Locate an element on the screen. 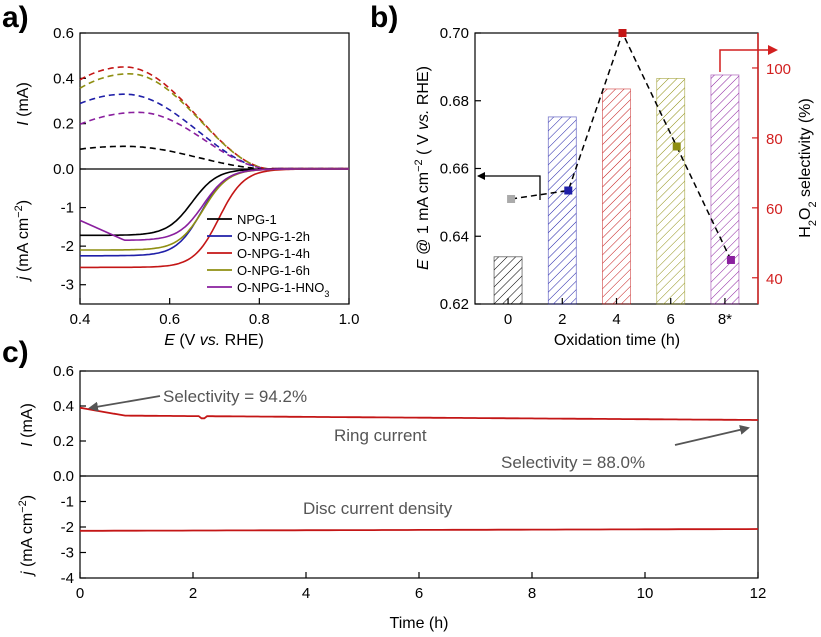 The width and height of the screenshot is (821, 637). y-axis-var: E is located at coordinates (423, 264).